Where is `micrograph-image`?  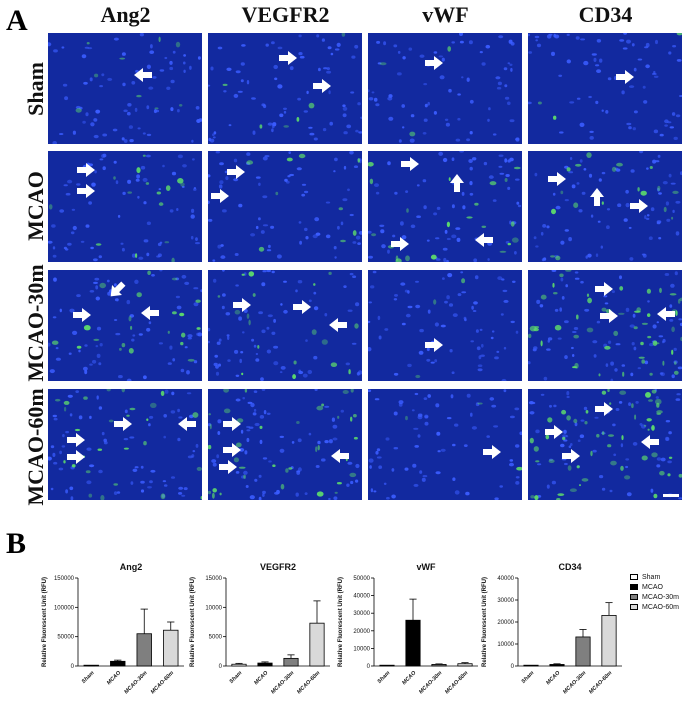
micrograph-image is located at coordinates (285, 206).